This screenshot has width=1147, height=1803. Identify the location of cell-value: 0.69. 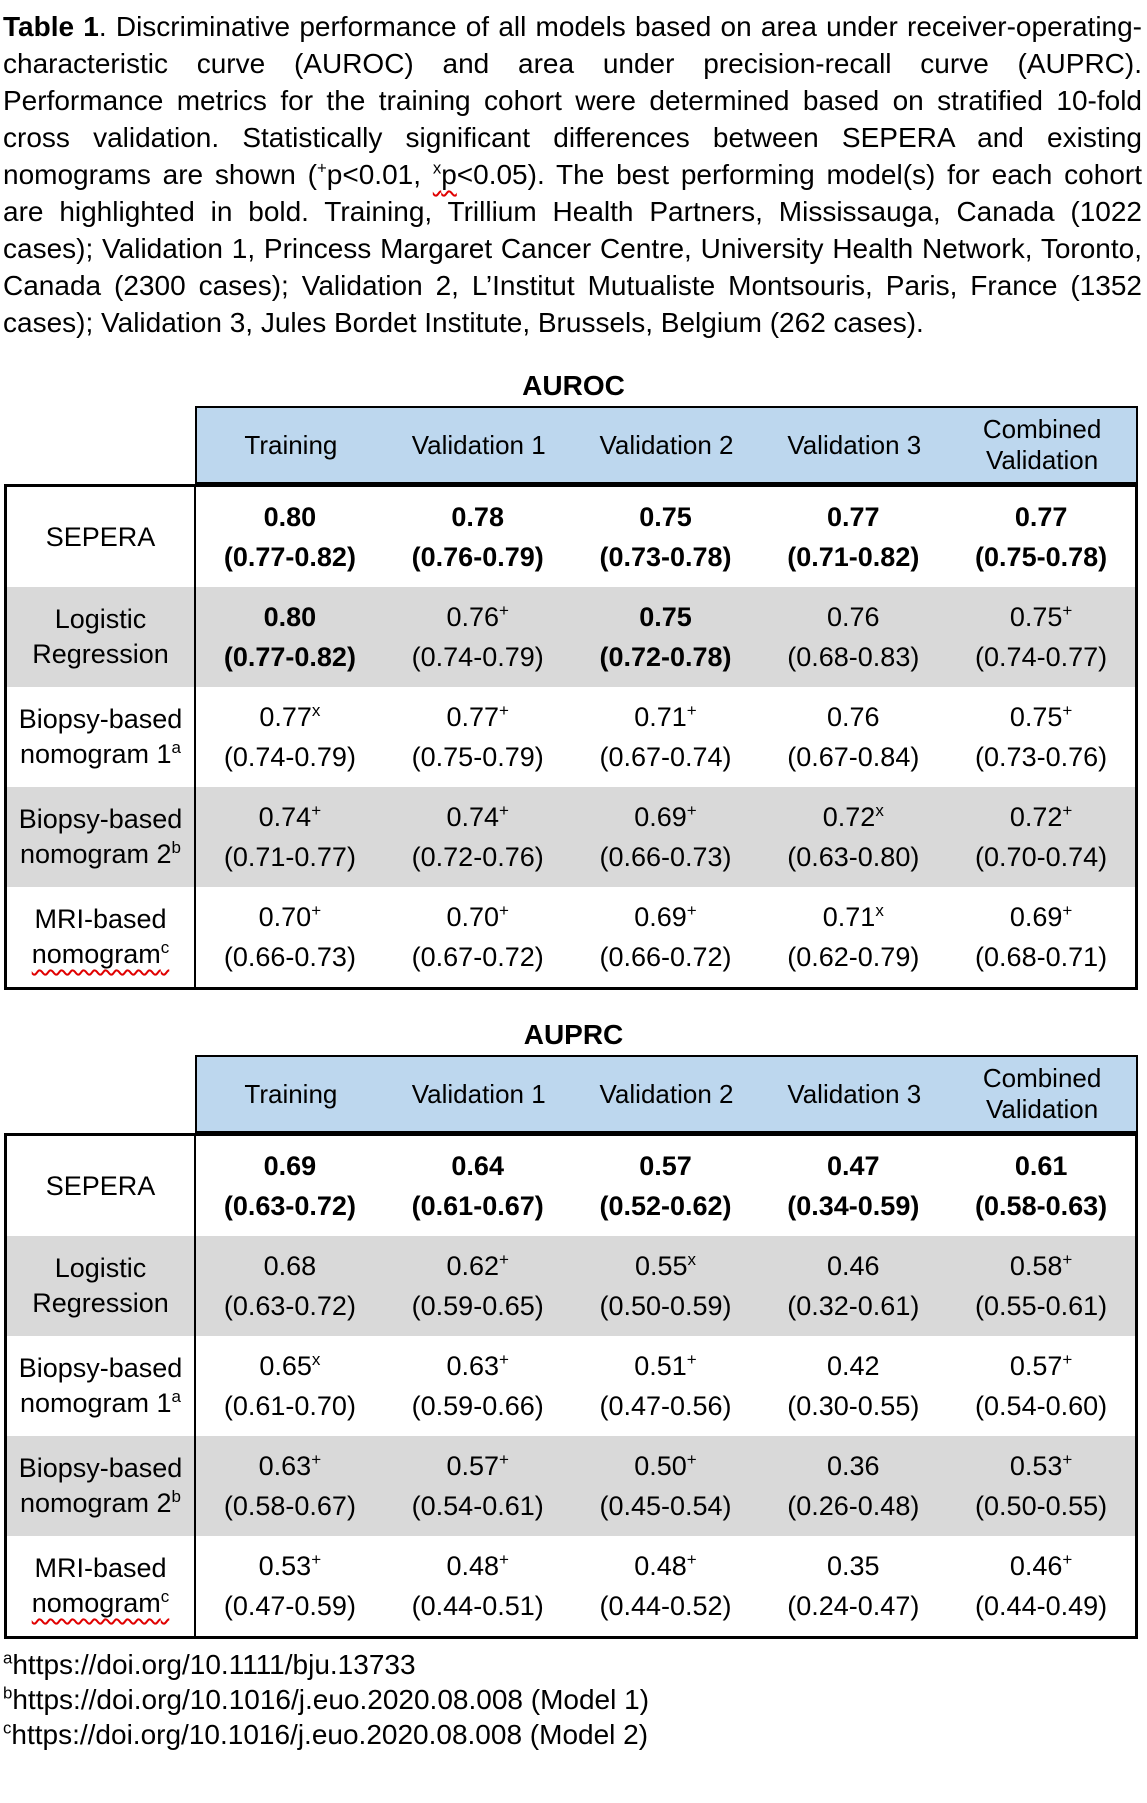
(660, 917).